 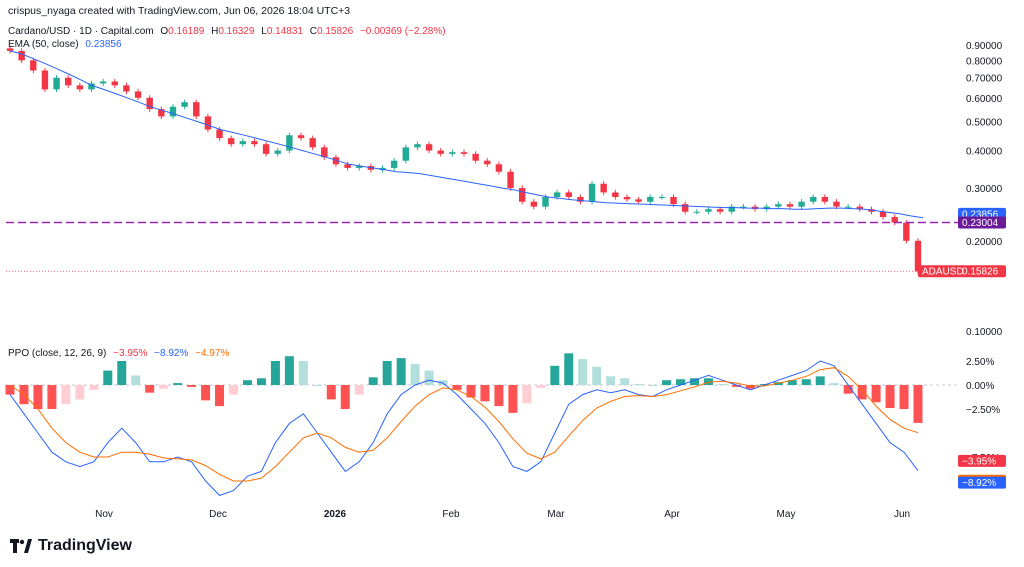 What do you see at coordinates (980, 214) in the screenshot?
I see `ema-badge: 0.23856` at bounding box center [980, 214].